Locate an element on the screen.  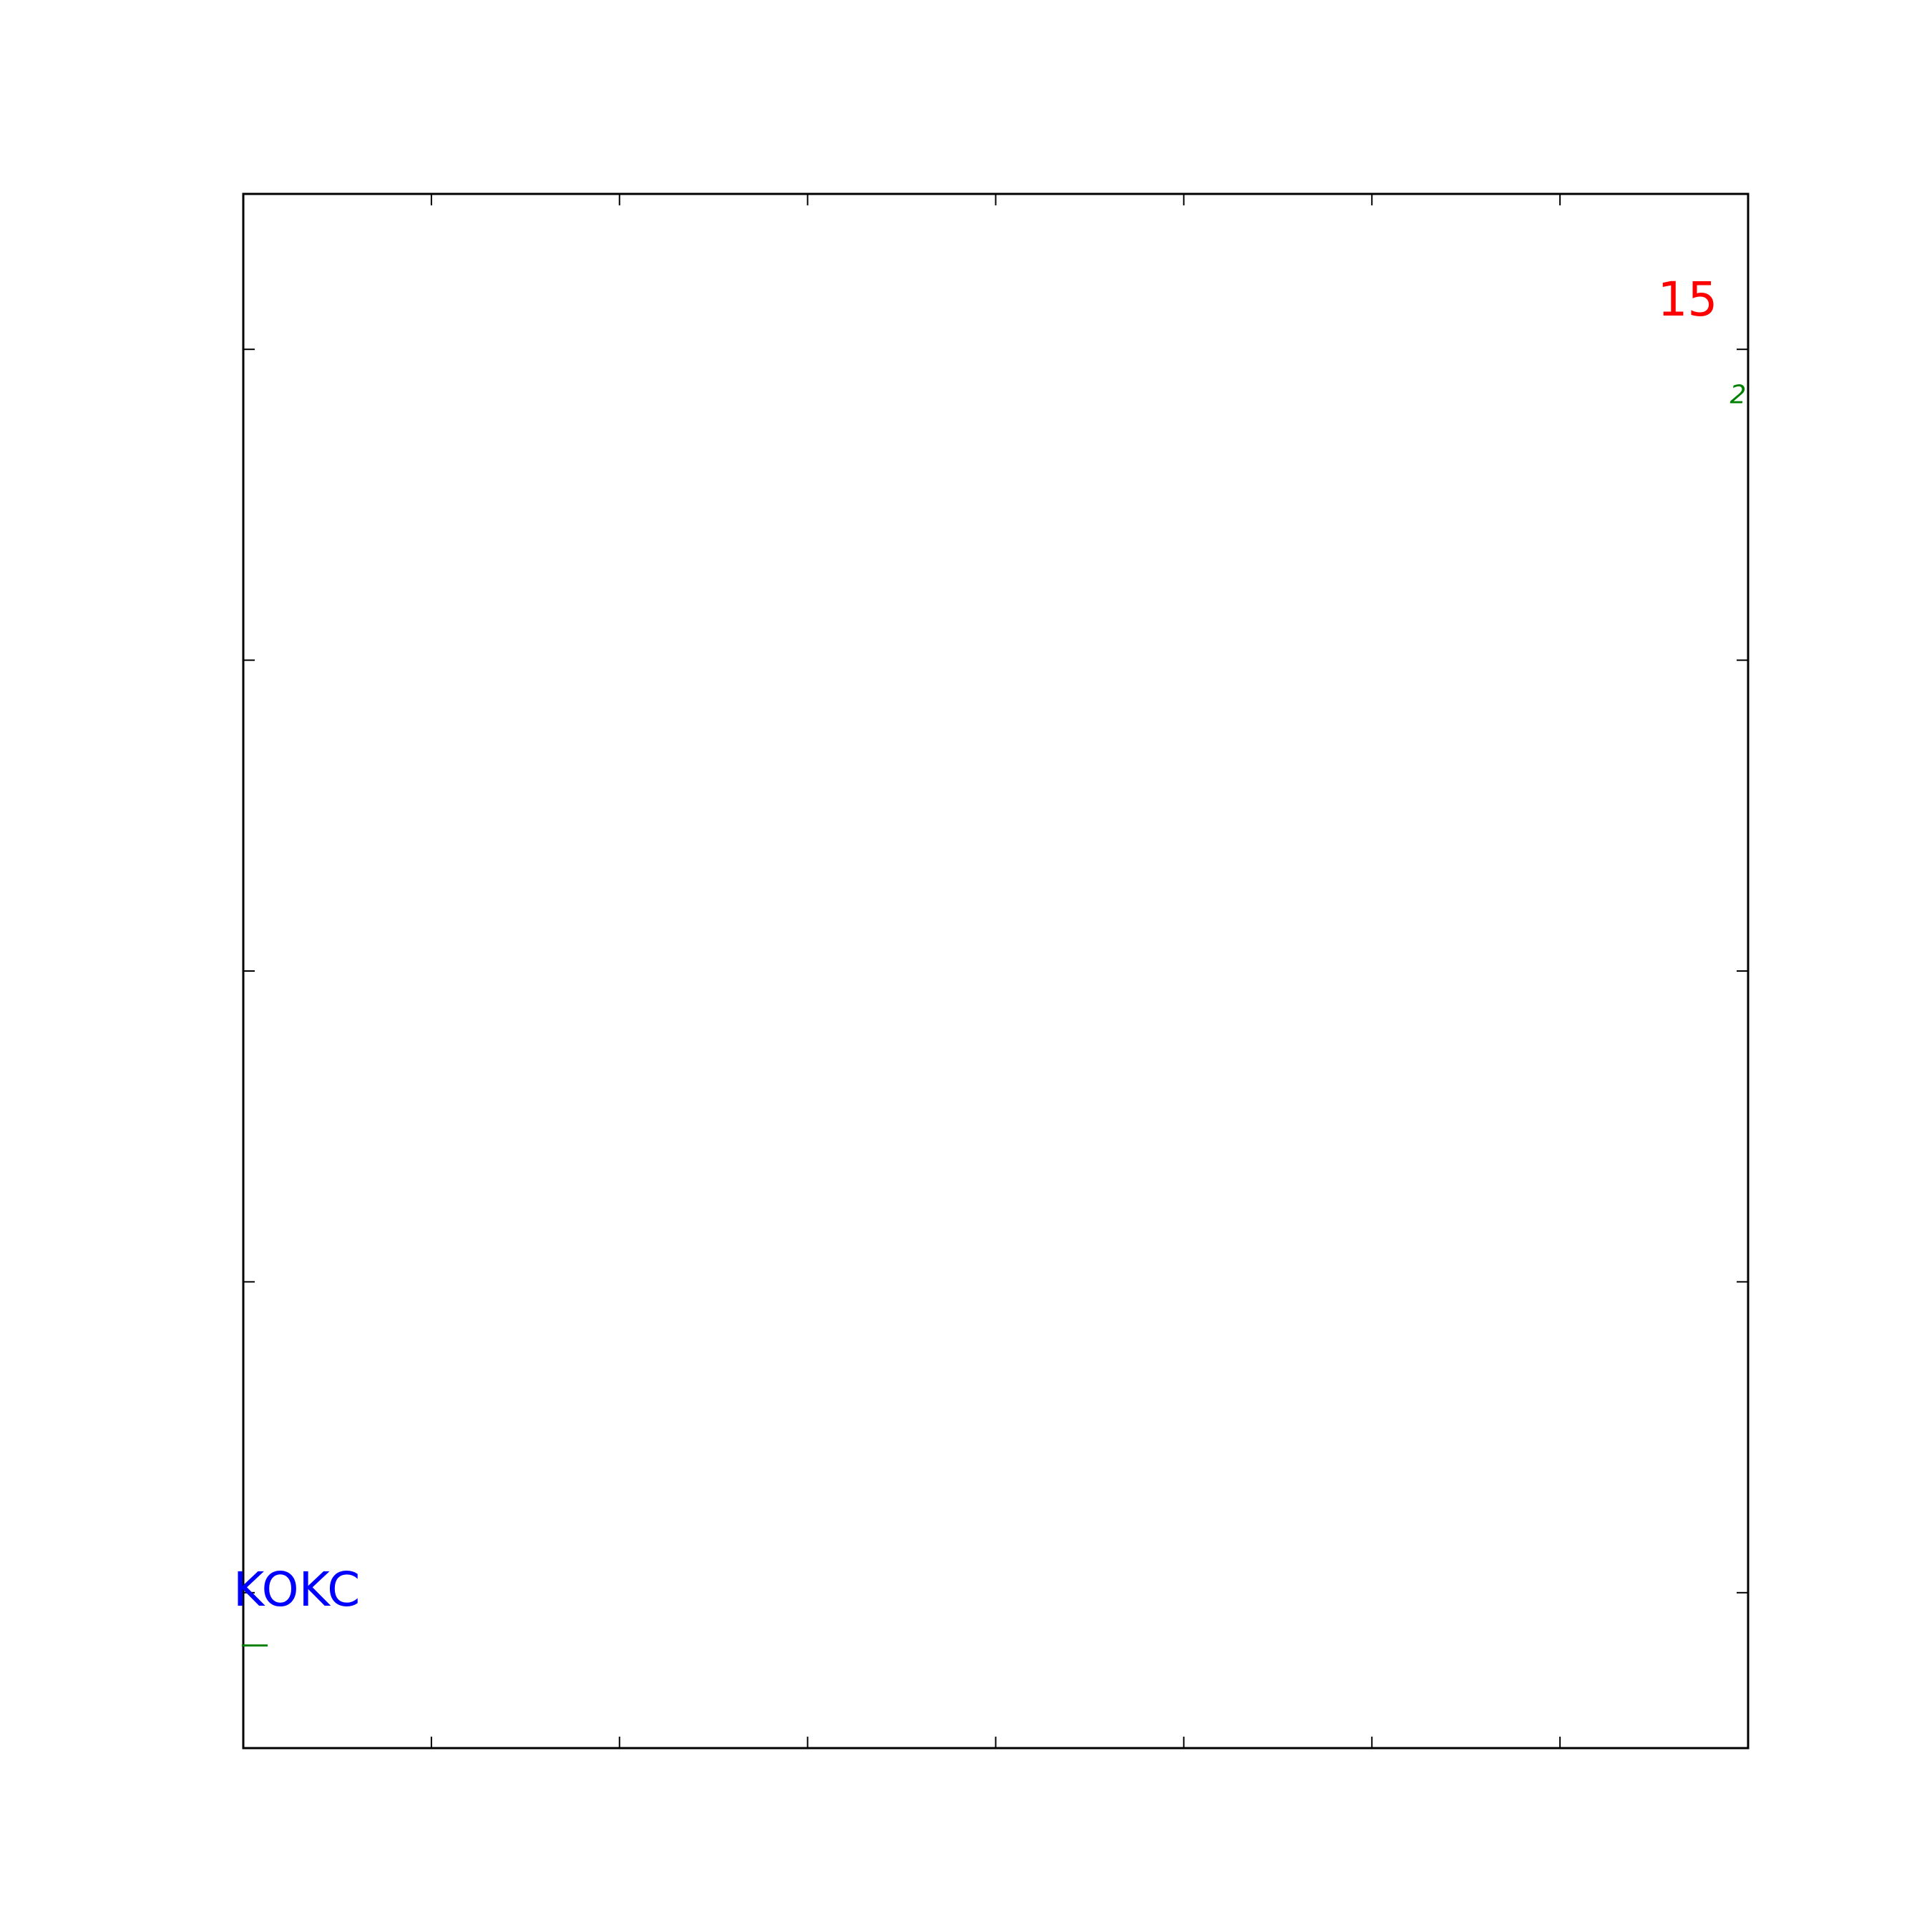
annotation-label: 15 is located at coordinates (1687, 299).